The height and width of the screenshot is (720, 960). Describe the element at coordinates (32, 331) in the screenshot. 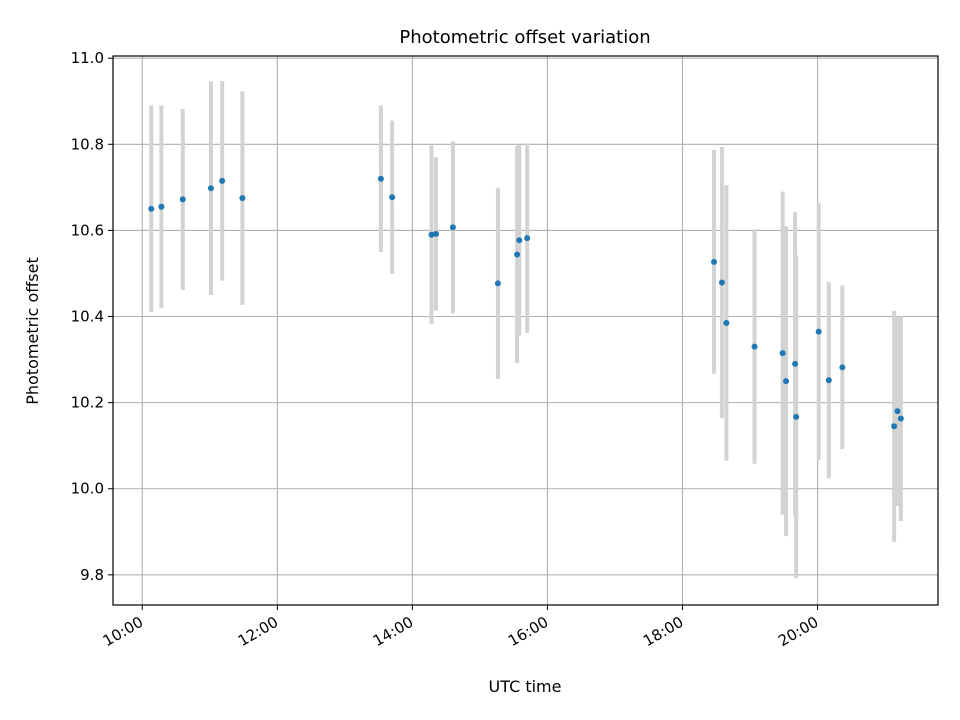

I see `y-axis-label: Photometric offset` at that location.